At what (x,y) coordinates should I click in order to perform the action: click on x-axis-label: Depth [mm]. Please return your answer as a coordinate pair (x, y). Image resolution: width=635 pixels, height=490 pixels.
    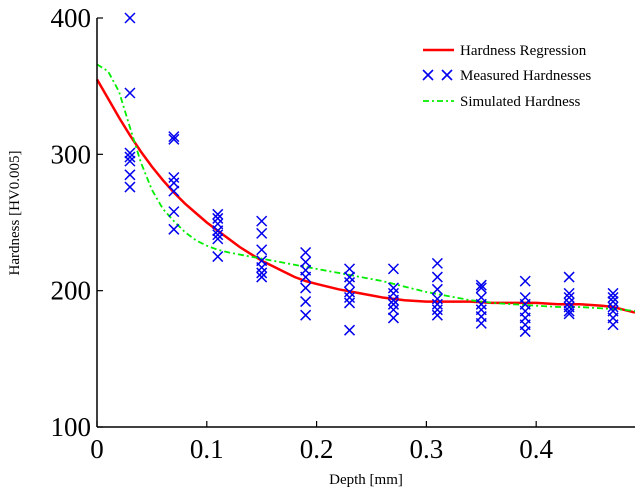
    Looking at the image, I should click on (366, 480).